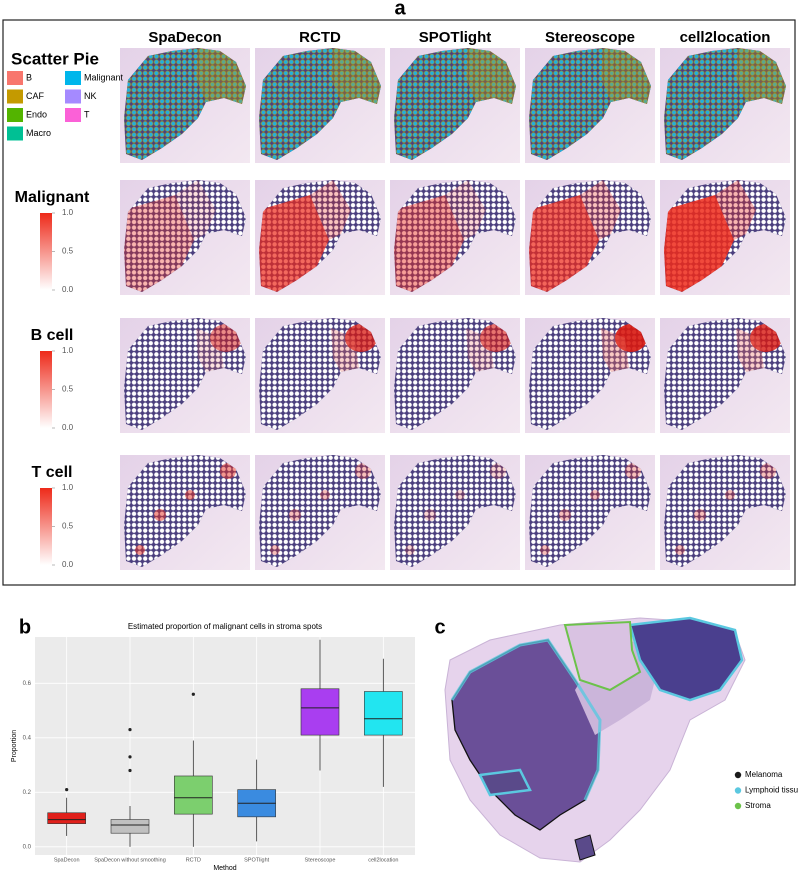  I want to click on panel-label: c, so click(439, 627).